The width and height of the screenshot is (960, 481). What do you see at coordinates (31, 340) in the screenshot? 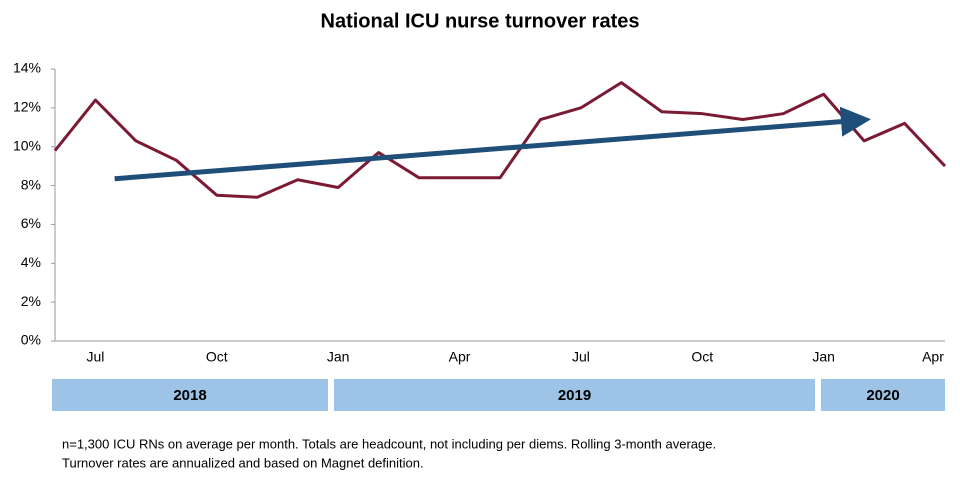
I see `y-tick-label: 0%` at bounding box center [31, 340].